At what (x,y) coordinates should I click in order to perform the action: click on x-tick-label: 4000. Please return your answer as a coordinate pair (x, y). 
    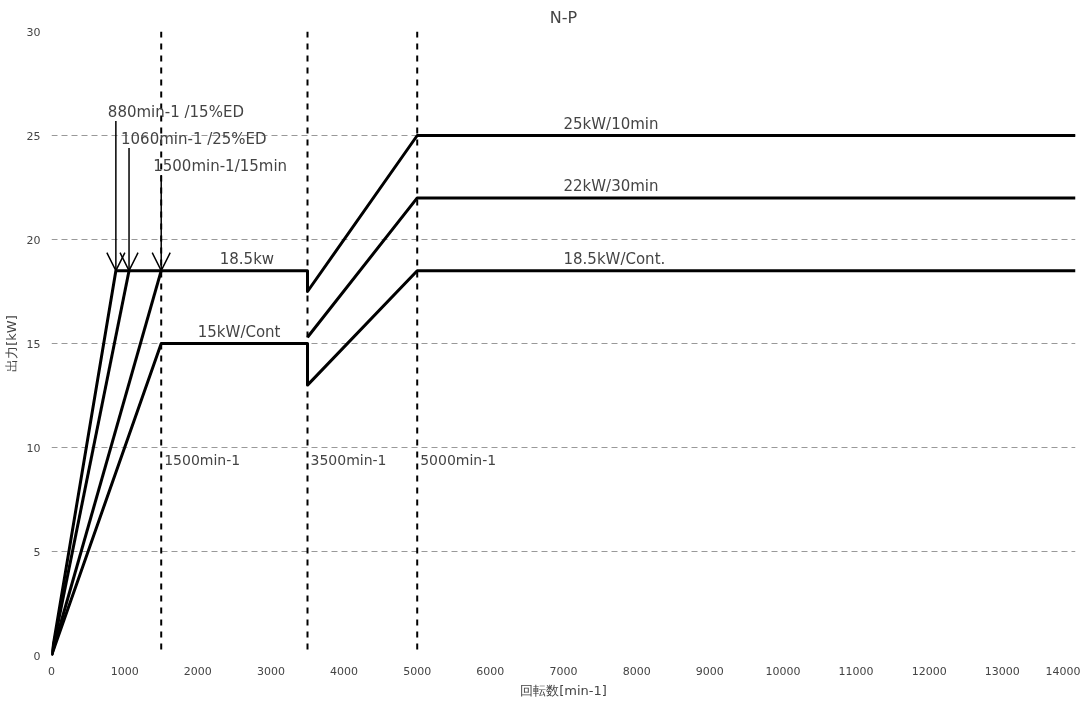
    Looking at the image, I should click on (344, 671).